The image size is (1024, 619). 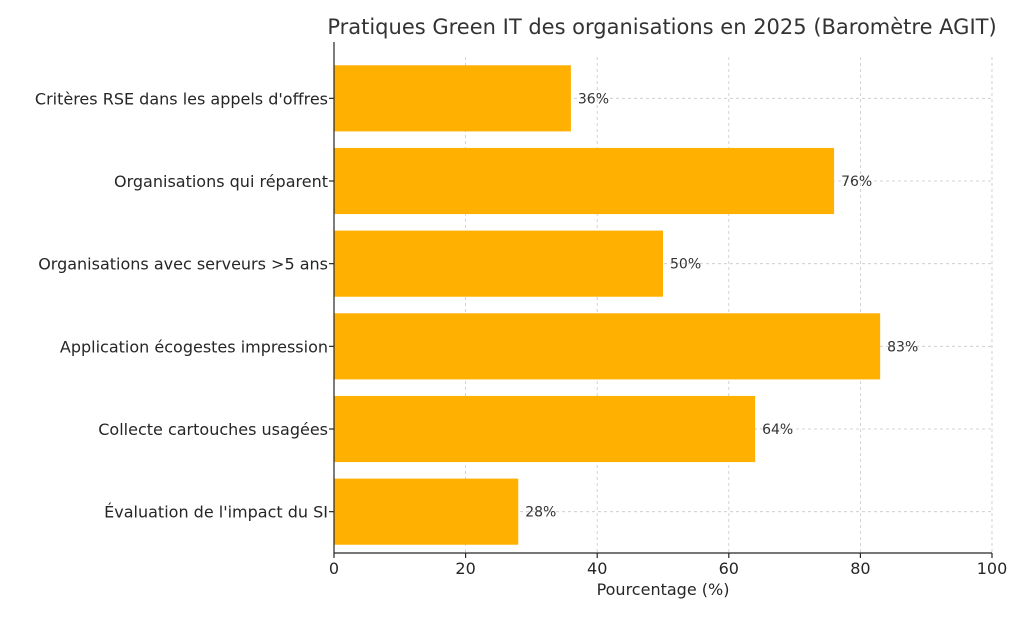 What do you see at coordinates (856, 182) in the screenshot?
I see `bar-value-label: 76%` at bounding box center [856, 182].